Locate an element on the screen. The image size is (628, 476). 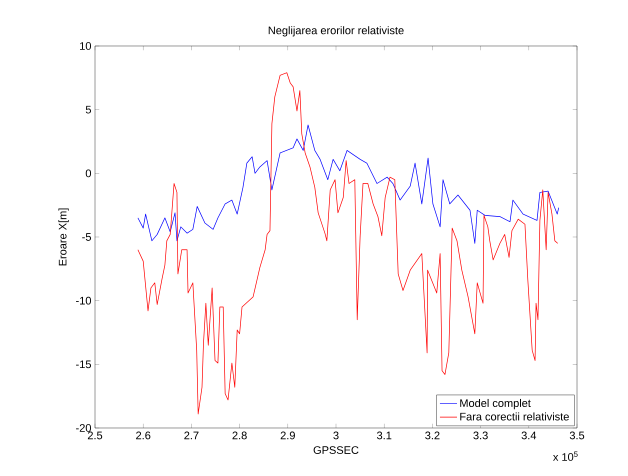
x-tick-label: 3.3 is located at coordinates (480, 436).